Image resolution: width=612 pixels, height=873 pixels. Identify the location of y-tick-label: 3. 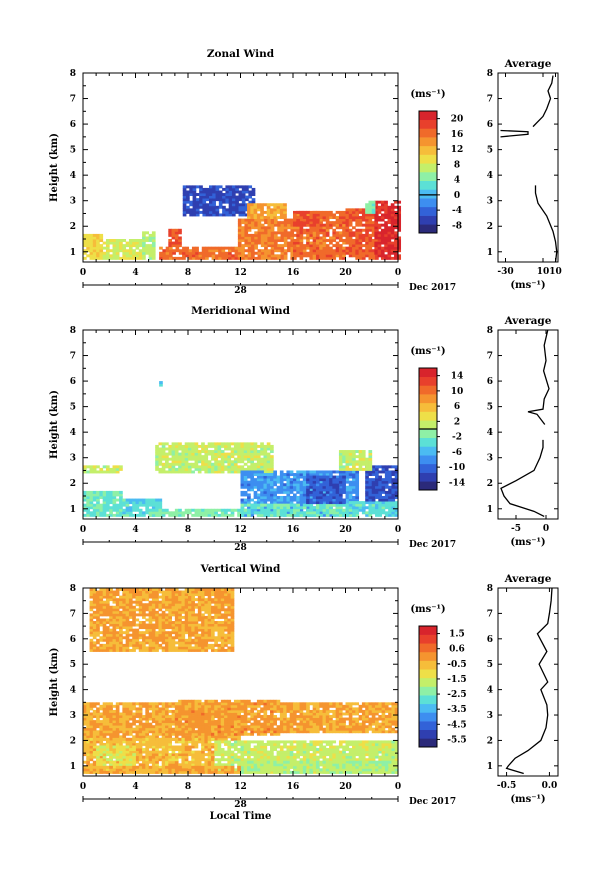
(73, 202).